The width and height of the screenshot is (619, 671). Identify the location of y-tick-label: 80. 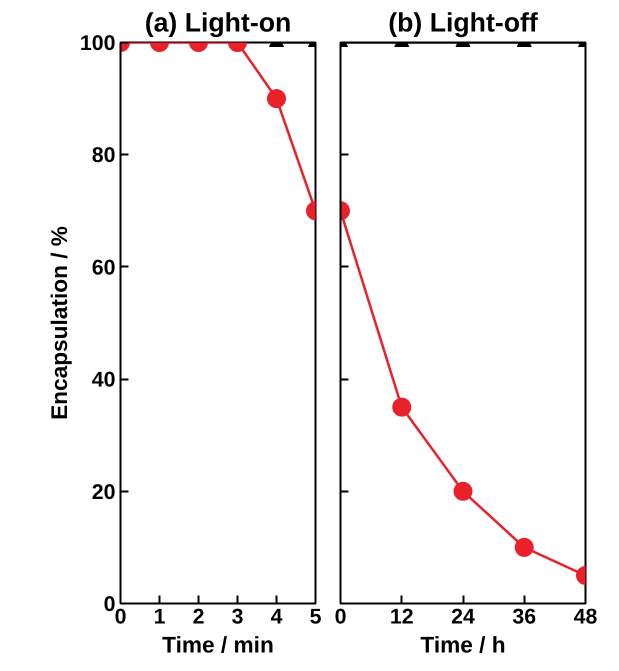
(104, 155).